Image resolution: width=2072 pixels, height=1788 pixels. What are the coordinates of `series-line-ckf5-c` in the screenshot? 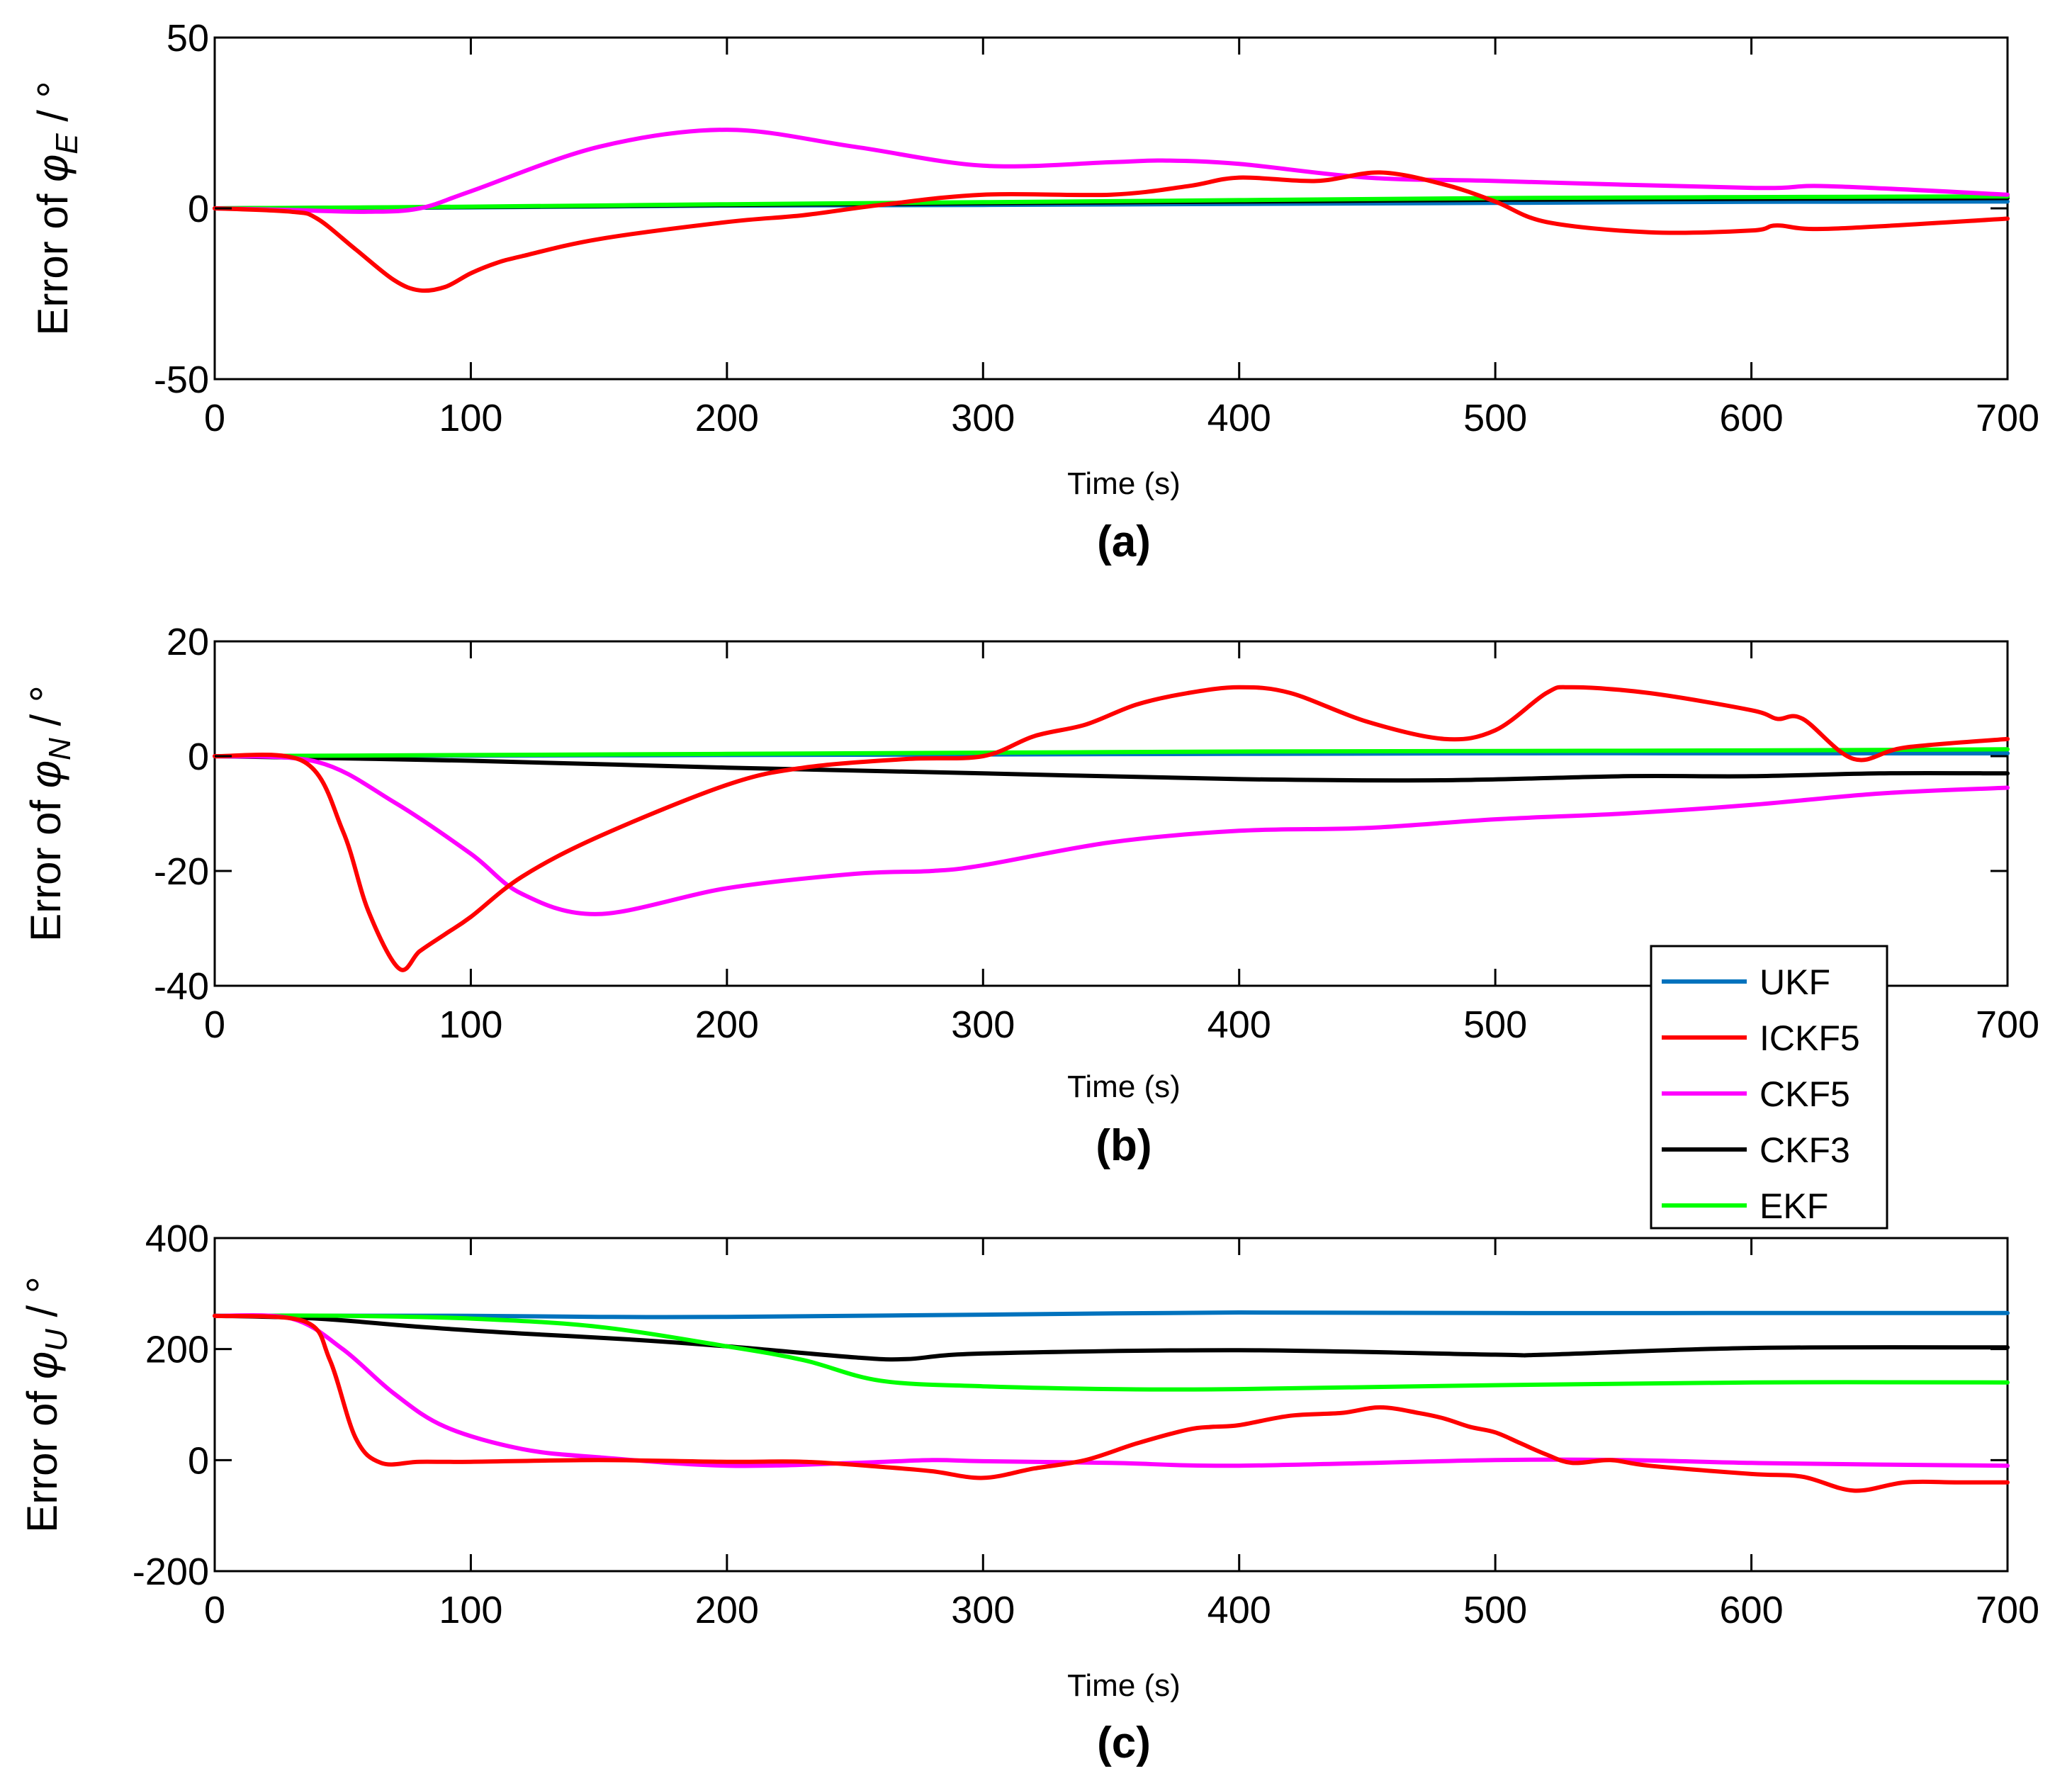 It's located at (1111, 1390).